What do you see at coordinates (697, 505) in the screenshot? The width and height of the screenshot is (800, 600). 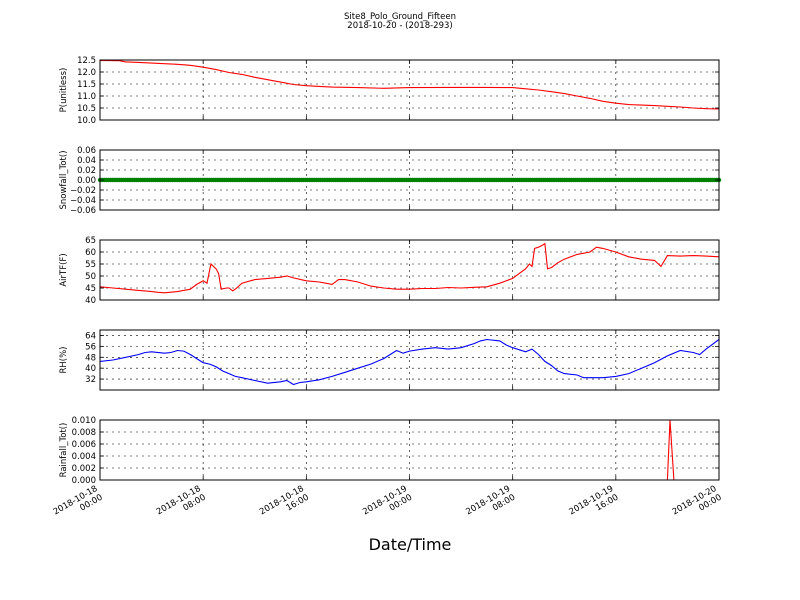 I see `x-tick-label: 2018-10-2000:00` at bounding box center [697, 505].